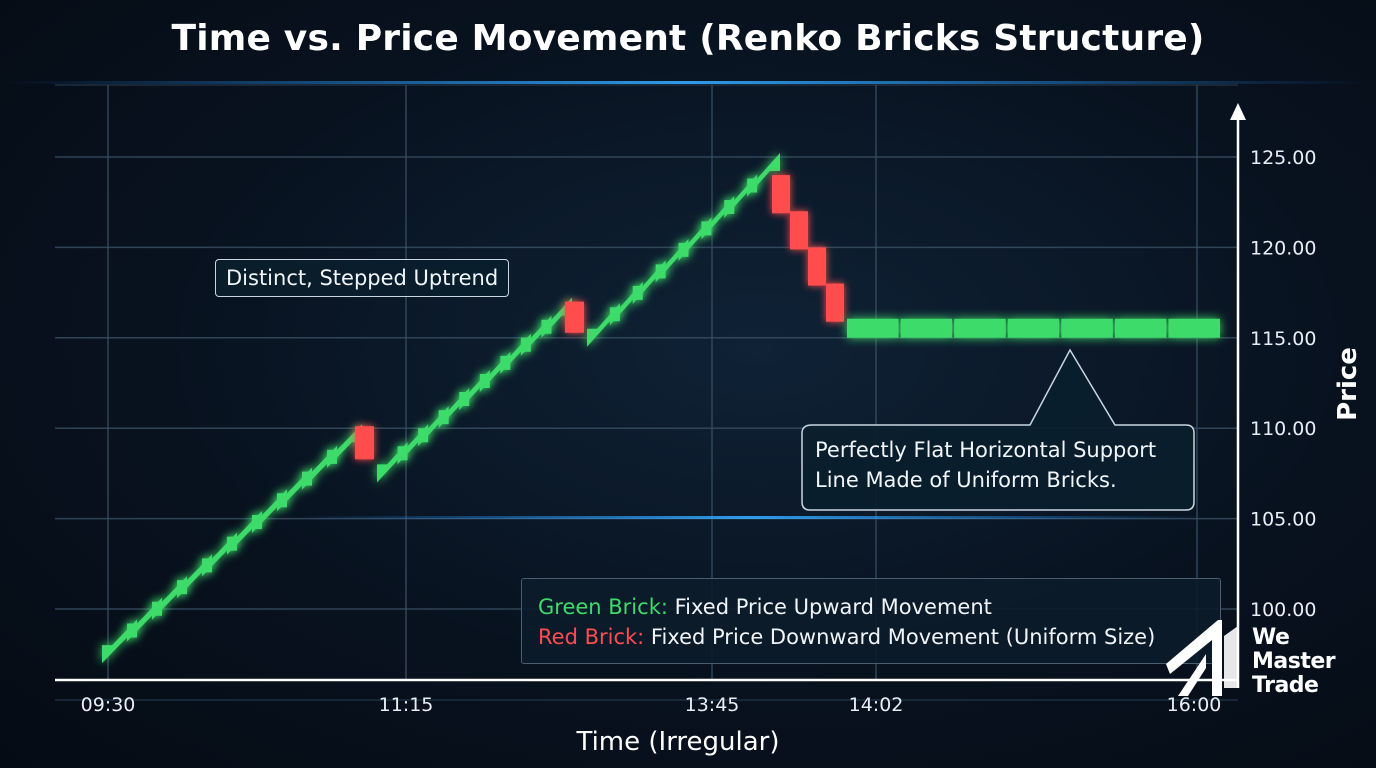  I want to click on accent-line-mid, so click(750, 517).